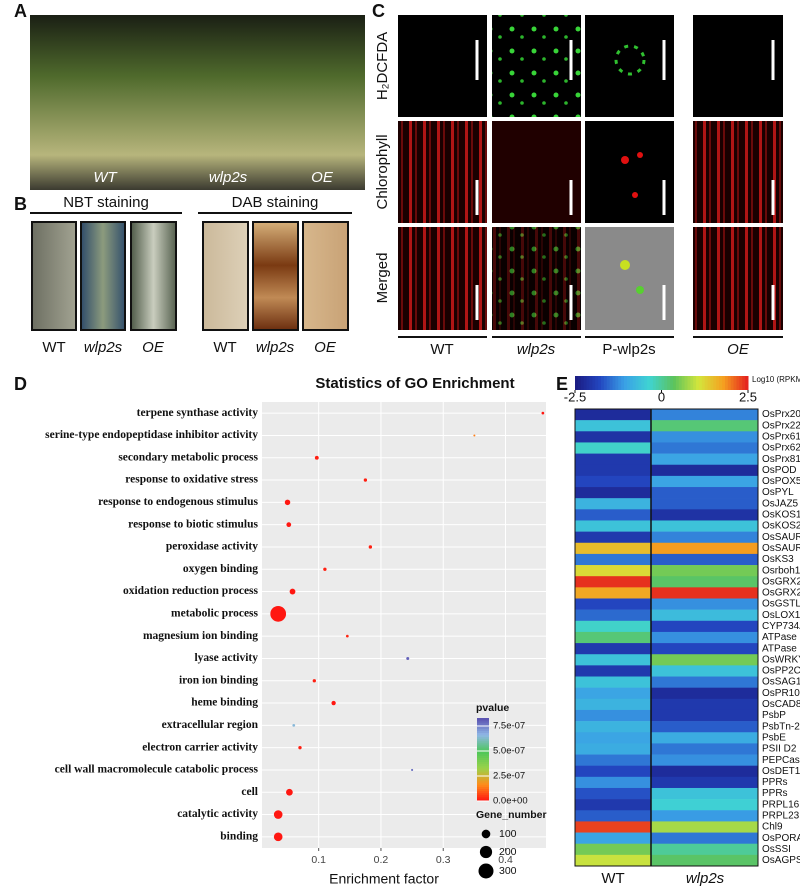 The height and width of the screenshot is (889, 800). I want to click on row-label: OsPOD, so click(779, 470).